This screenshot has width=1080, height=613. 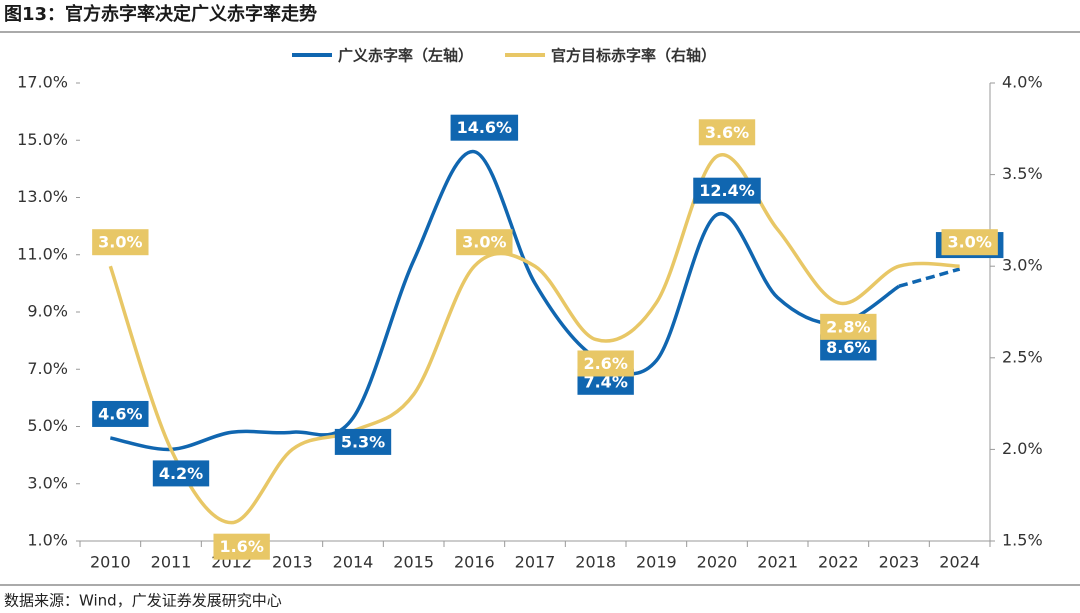 I want to click on y2-tick-label: 3.5%, so click(x=1022, y=173).